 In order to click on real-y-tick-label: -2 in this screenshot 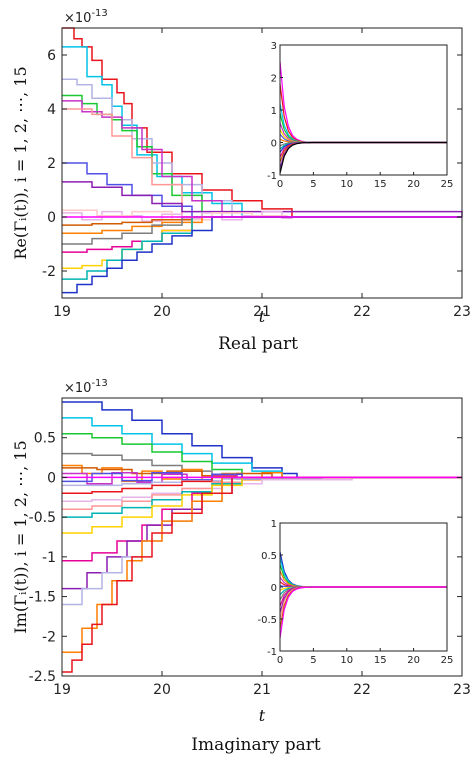, I will do `click(49, 272)`.